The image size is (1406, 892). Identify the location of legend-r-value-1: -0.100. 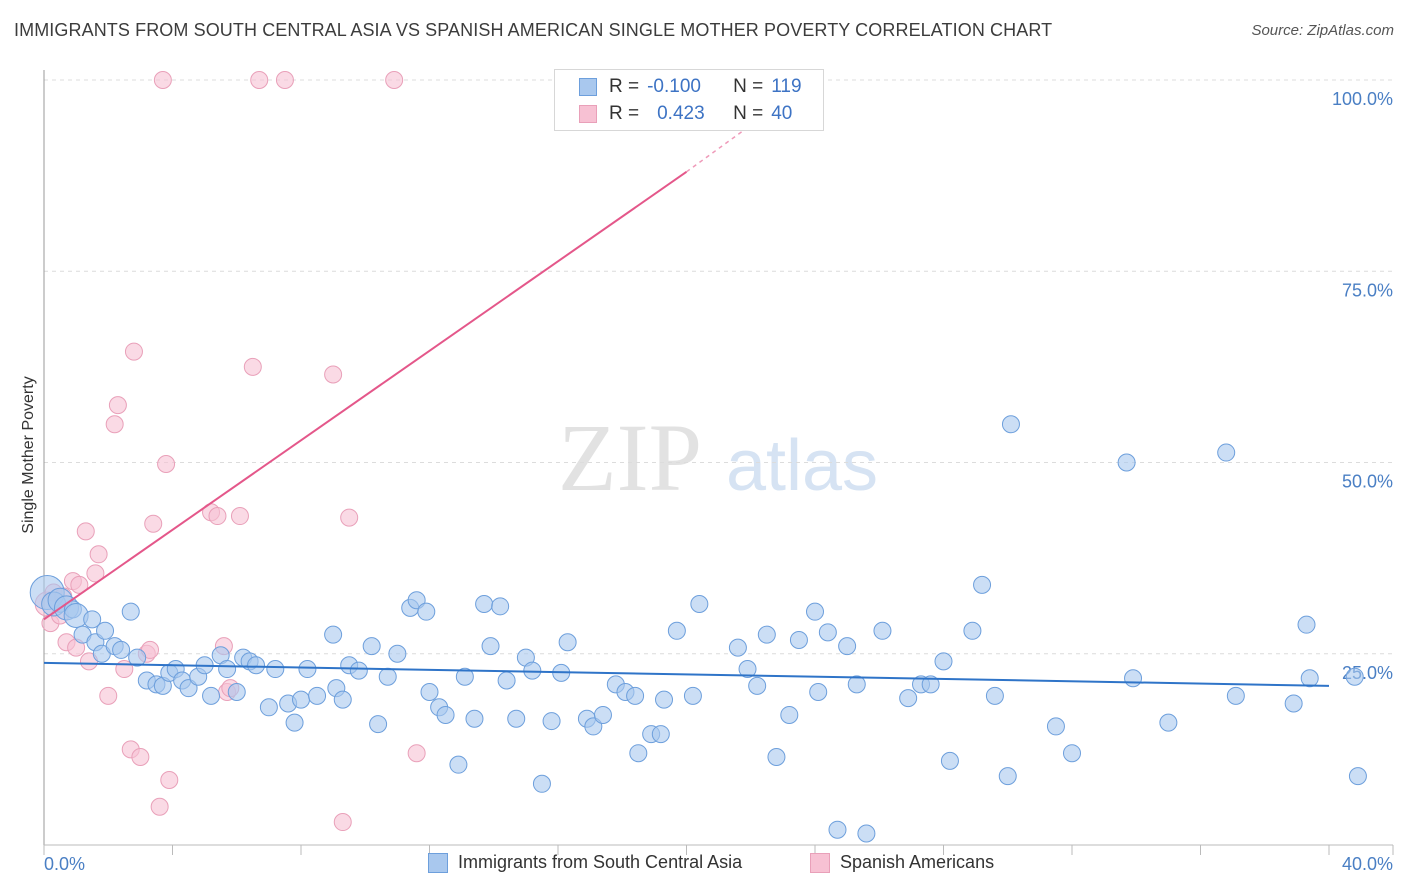
(674, 86).